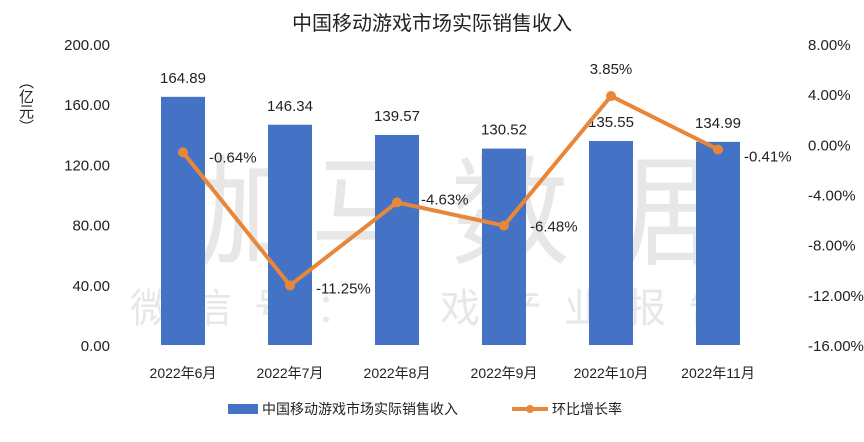 The image size is (864, 442). What do you see at coordinates (829, 145) in the screenshot?
I see `y2-tick-label: 0.00%` at bounding box center [829, 145].